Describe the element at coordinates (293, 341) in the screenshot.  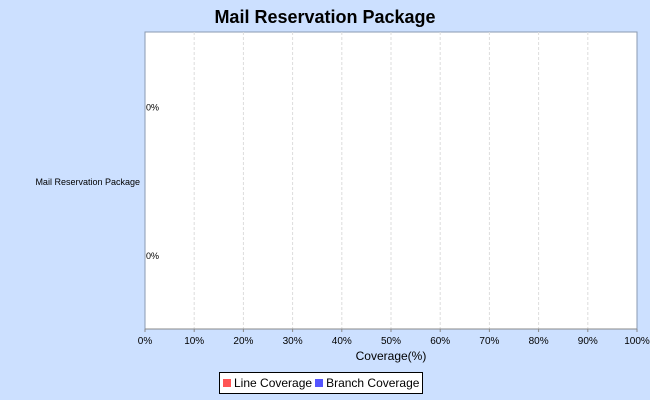
I see `x-tick-label: 30%` at that location.